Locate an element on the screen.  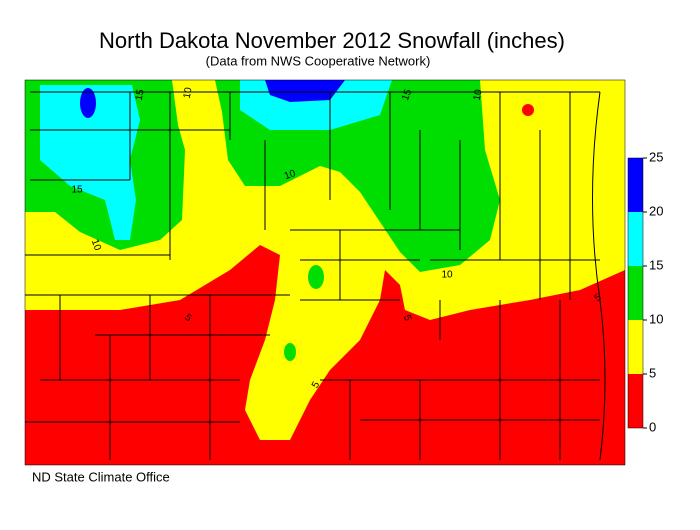
tick-label: 0 is located at coordinates (652, 426).